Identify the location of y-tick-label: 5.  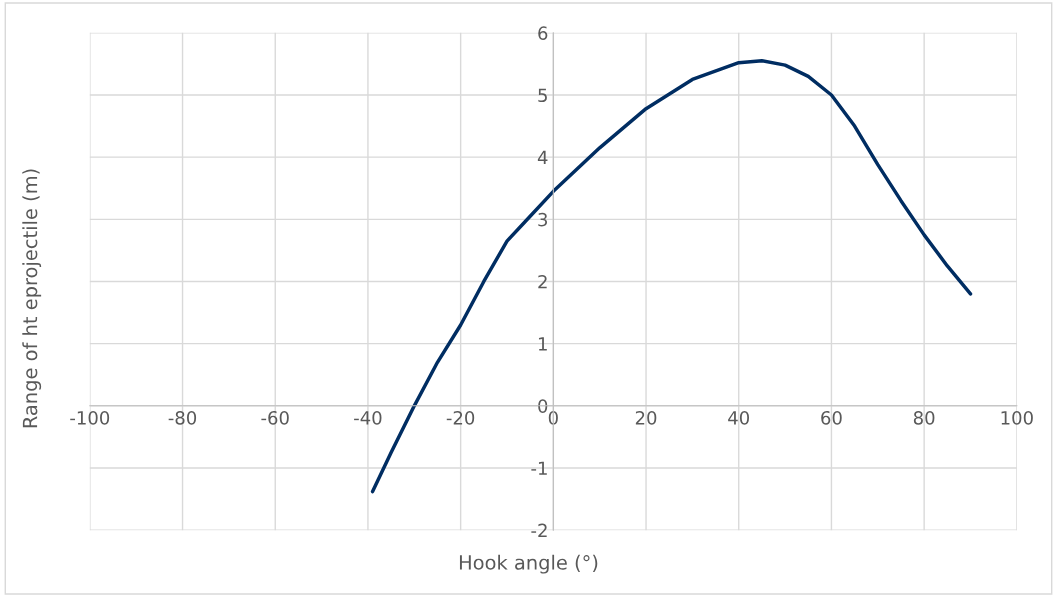
(542, 95).